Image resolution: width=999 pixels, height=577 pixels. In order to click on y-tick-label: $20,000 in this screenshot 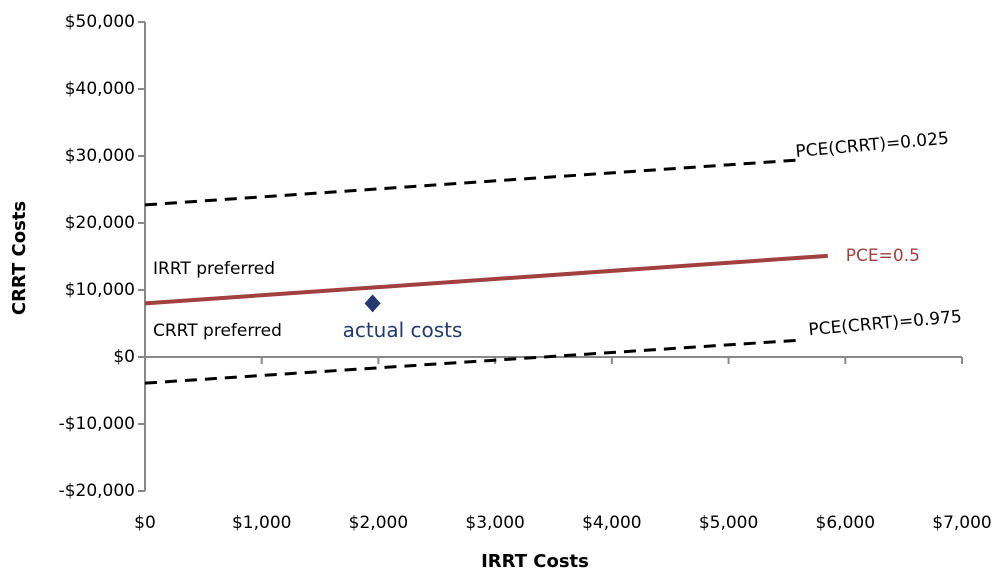, I will do `click(100, 223)`.